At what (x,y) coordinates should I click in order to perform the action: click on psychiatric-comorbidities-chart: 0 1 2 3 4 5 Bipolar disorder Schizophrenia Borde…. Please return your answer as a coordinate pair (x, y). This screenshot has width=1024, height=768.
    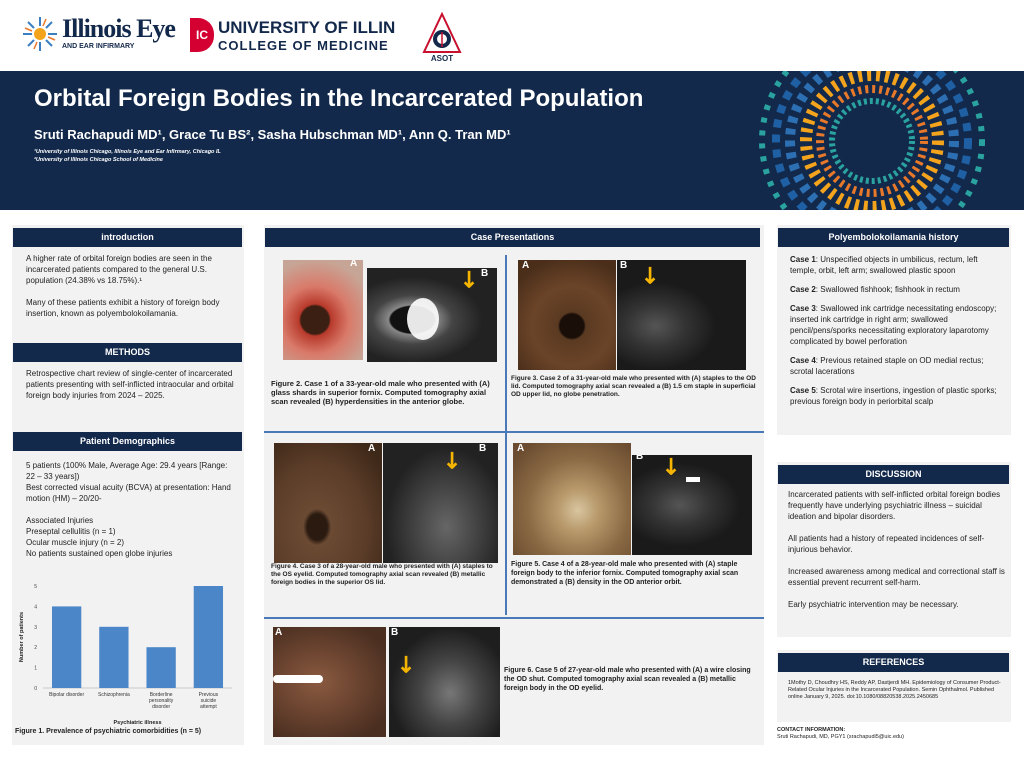
    Looking at the image, I should click on (125, 655).